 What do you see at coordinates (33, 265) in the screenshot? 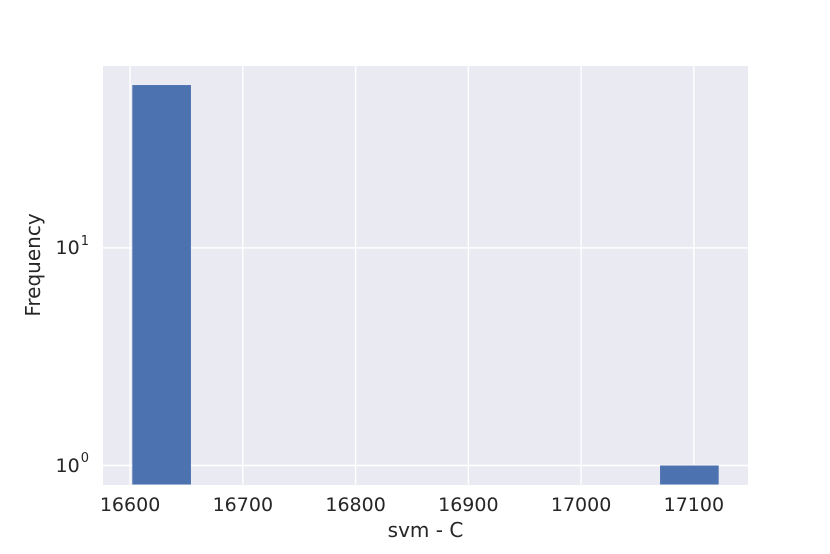
I see `y-axis-label: Frequency` at bounding box center [33, 265].